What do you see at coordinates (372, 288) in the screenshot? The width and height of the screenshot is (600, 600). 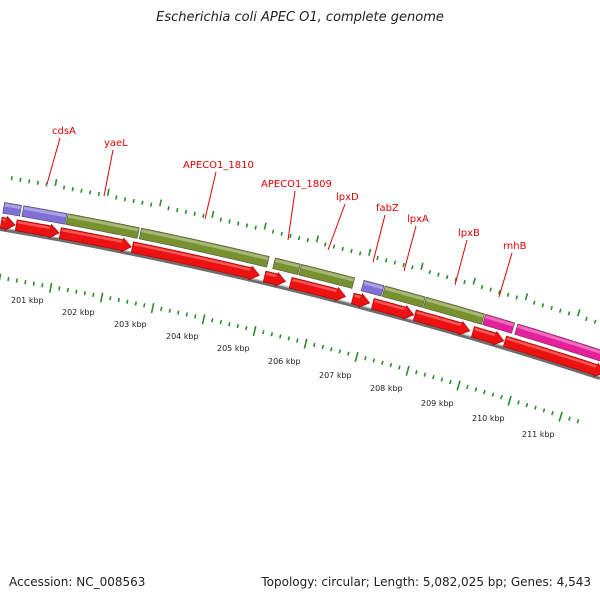 I see `gene-block-fabz` at bounding box center [372, 288].